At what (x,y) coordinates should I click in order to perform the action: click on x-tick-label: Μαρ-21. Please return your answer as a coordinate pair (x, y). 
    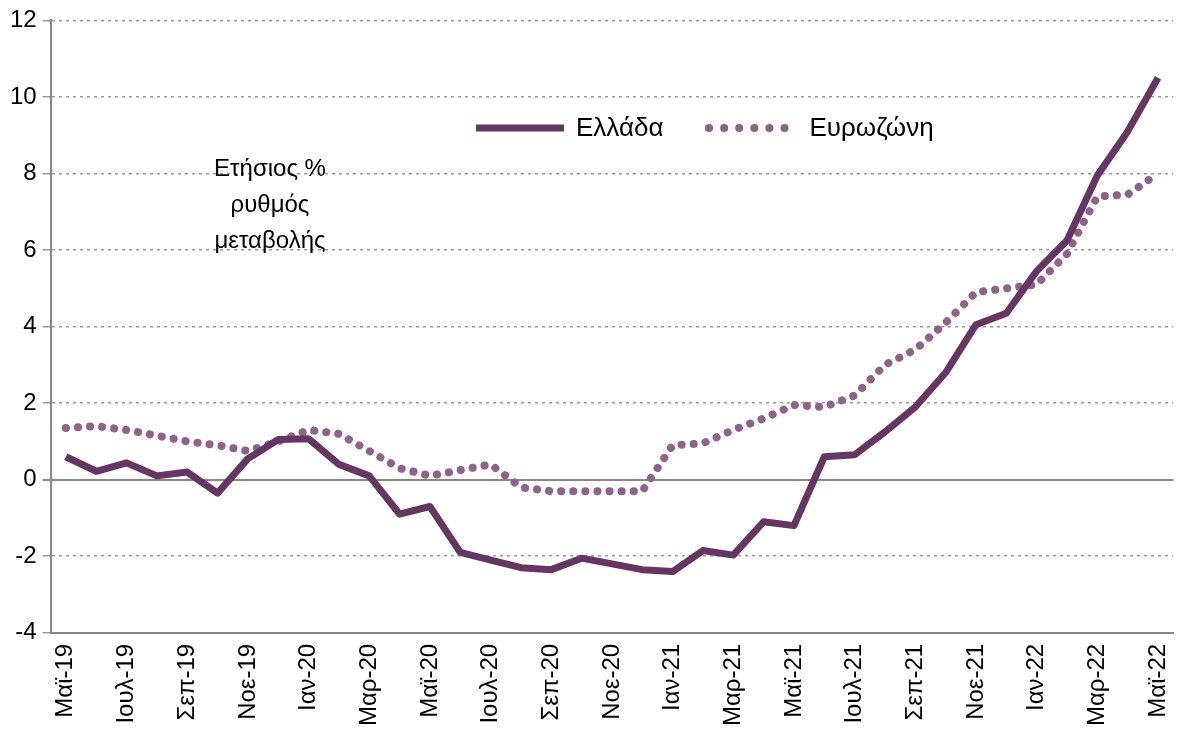
    Looking at the image, I should click on (731, 685).